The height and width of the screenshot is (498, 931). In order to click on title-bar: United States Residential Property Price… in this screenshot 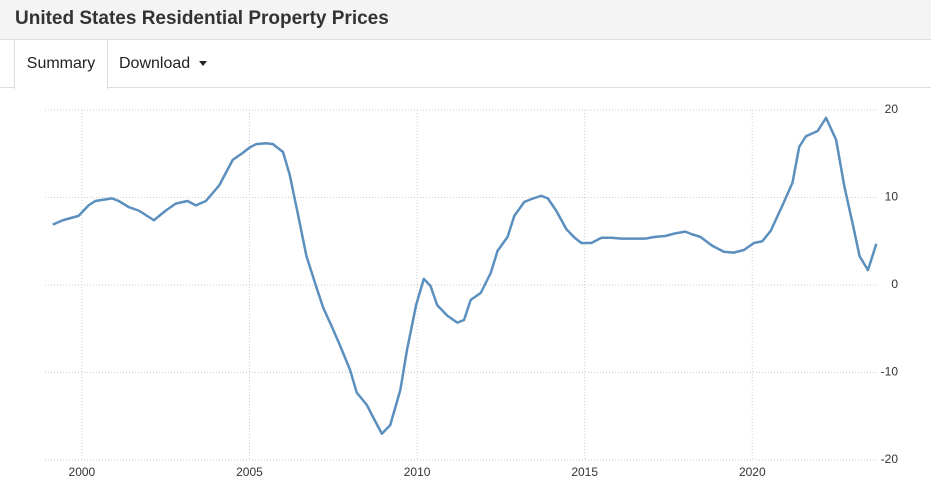, I will do `click(465, 20)`.